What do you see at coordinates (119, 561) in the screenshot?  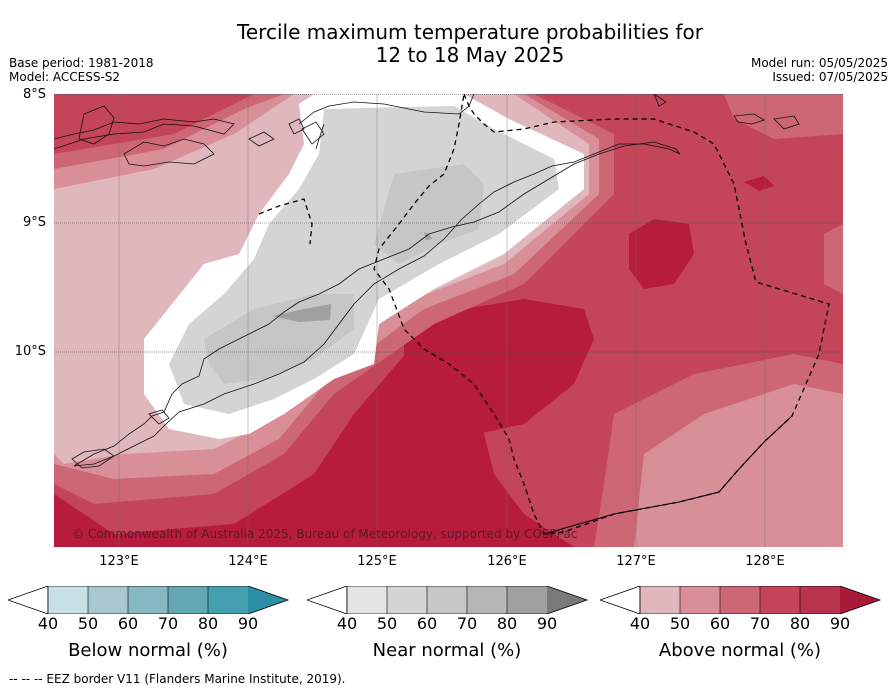 I see `lon-label-123e: 123°E` at bounding box center [119, 561].